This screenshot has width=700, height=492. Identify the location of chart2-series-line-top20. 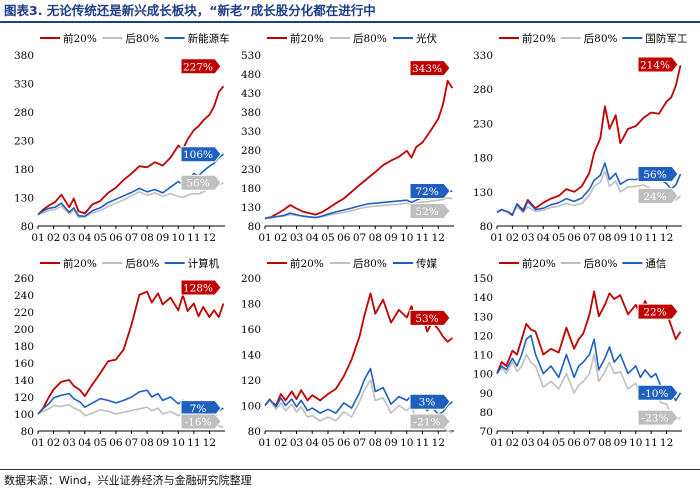
(359, 149).